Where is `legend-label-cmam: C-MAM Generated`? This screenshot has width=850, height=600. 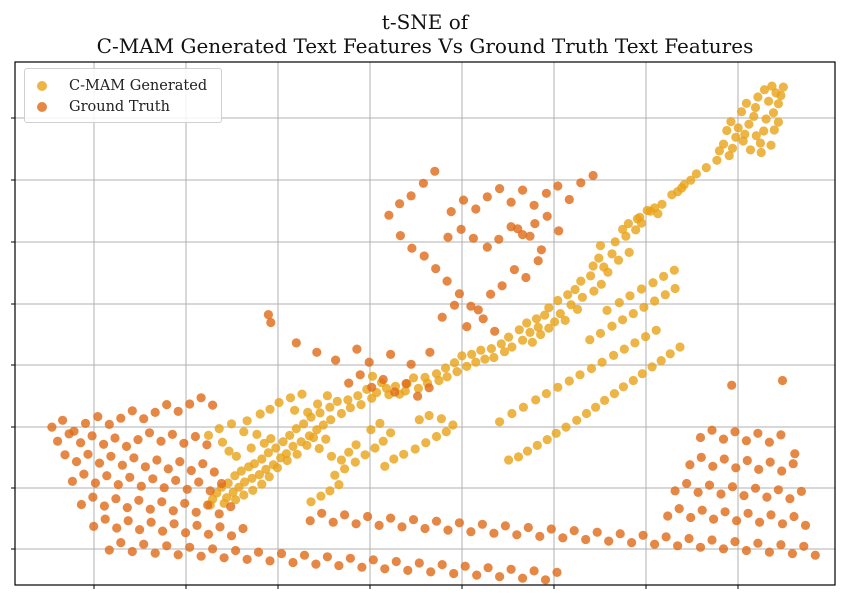 legend-label-cmam: C-MAM Generated is located at coordinates (138, 86).